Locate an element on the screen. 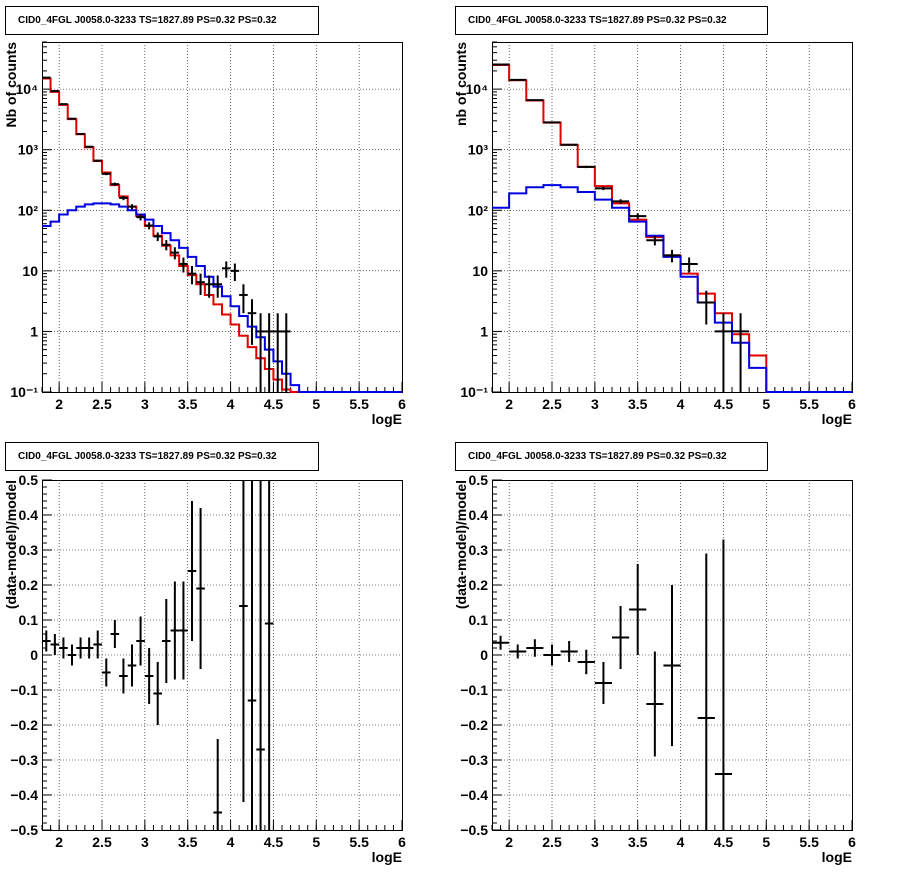  model-total-histogram is located at coordinates (222, 235).